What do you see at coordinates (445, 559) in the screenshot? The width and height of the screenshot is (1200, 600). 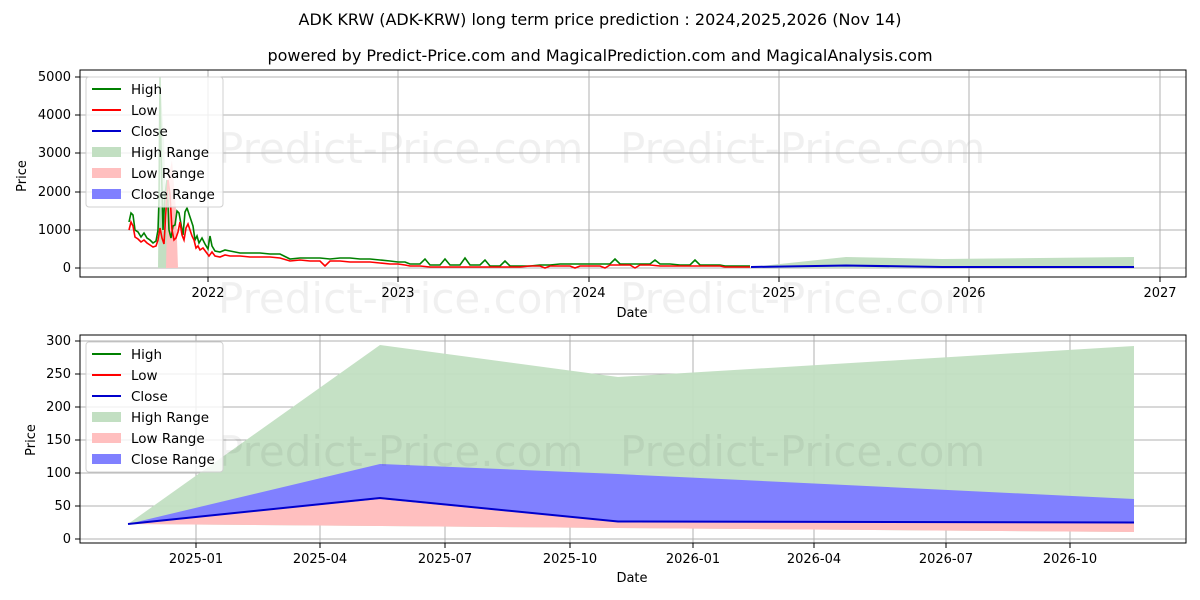 I see `bottom-x-tick: 2025-07` at bounding box center [445, 559].